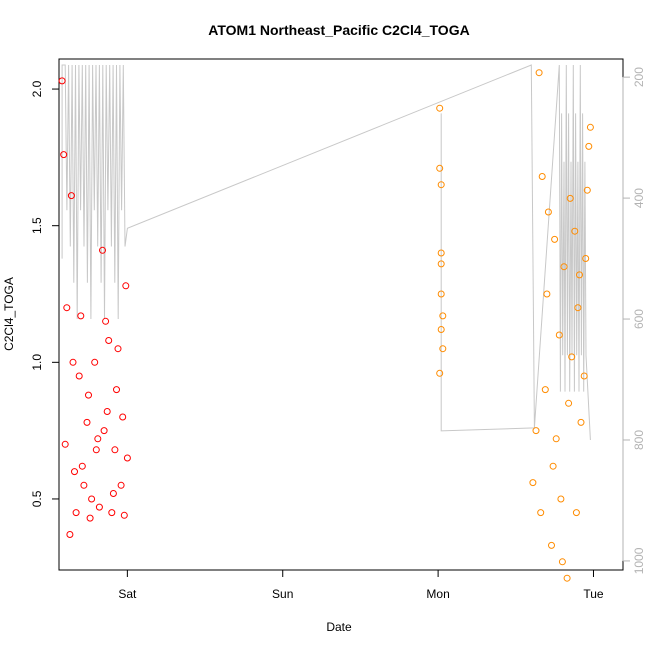 This screenshot has width=650, height=650. Describe the element at coordinates (37, 88) in the screenshot. I see `y-tick-label: 2.0` at that location.